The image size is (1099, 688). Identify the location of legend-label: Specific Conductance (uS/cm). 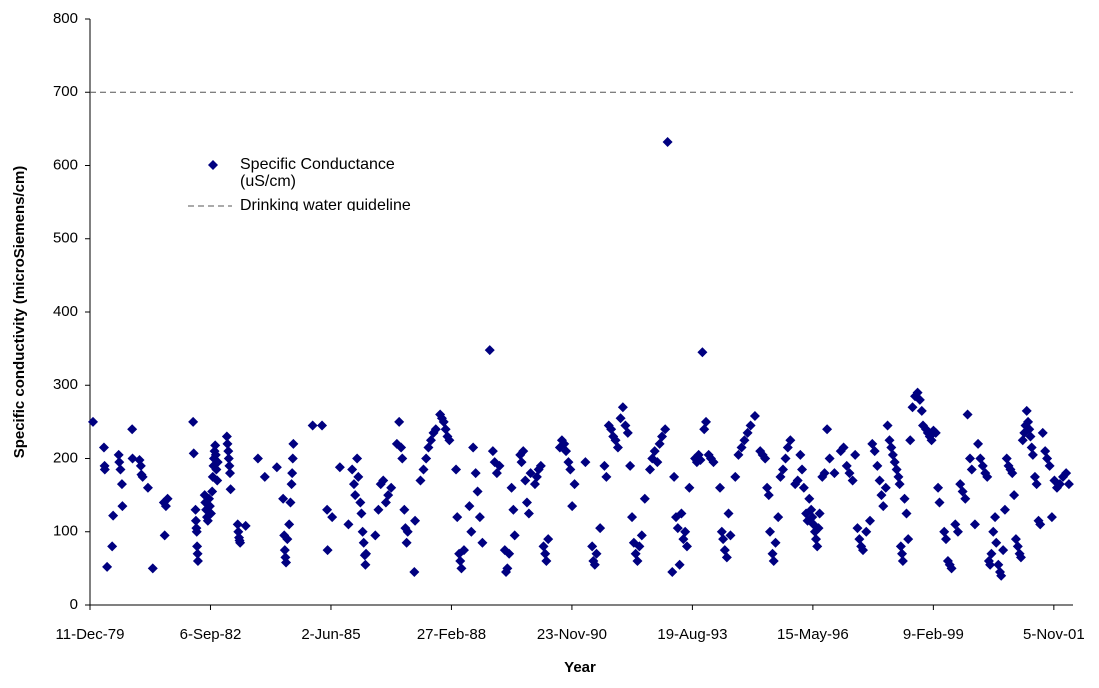
(317, 173).